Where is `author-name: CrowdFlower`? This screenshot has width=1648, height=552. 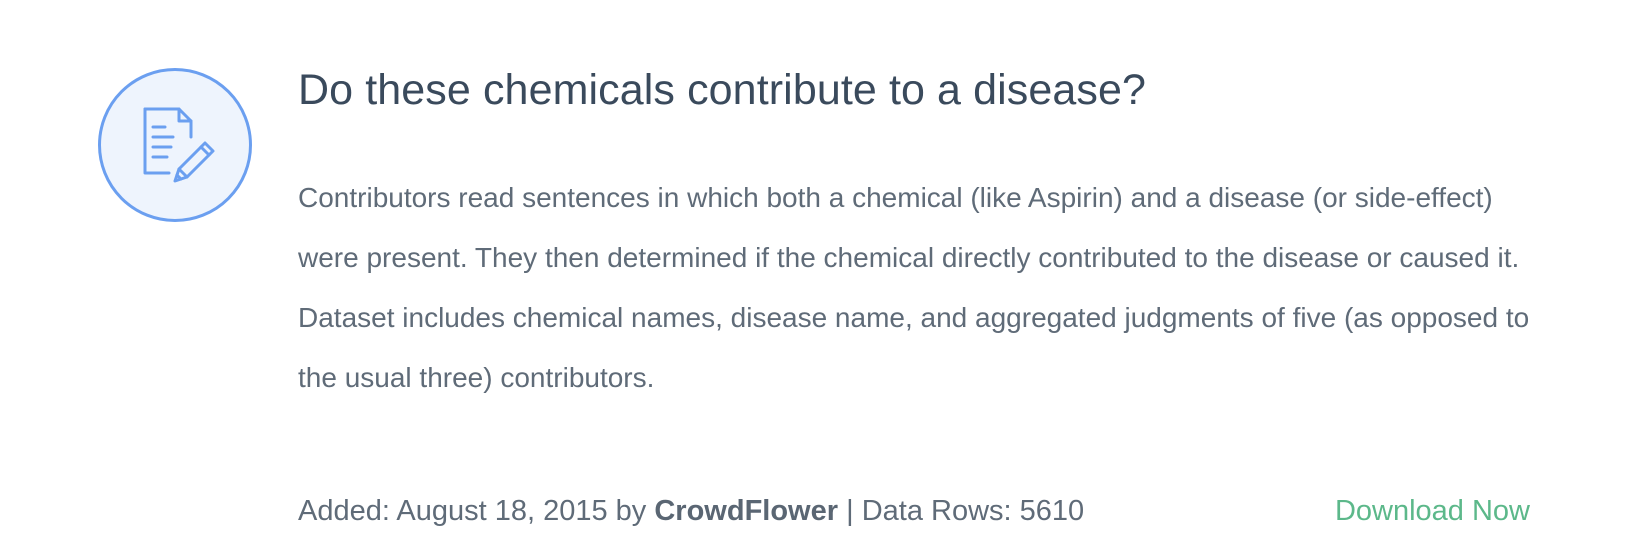 author-name: CrowdFlower is located at coordinates (746, 511).